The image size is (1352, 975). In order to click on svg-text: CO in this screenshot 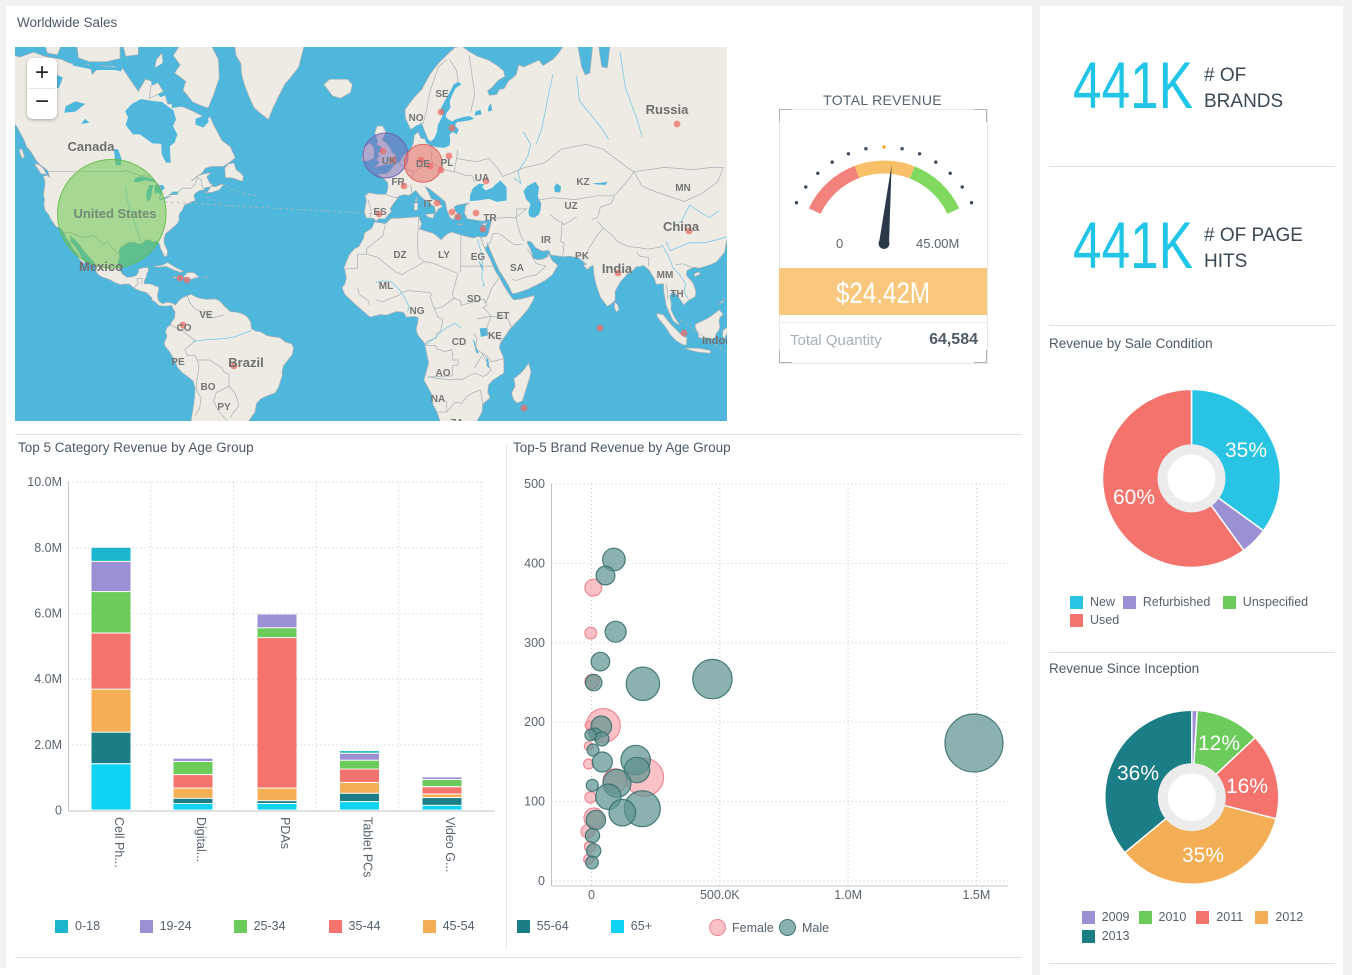, I will do `click(184, 328)`.